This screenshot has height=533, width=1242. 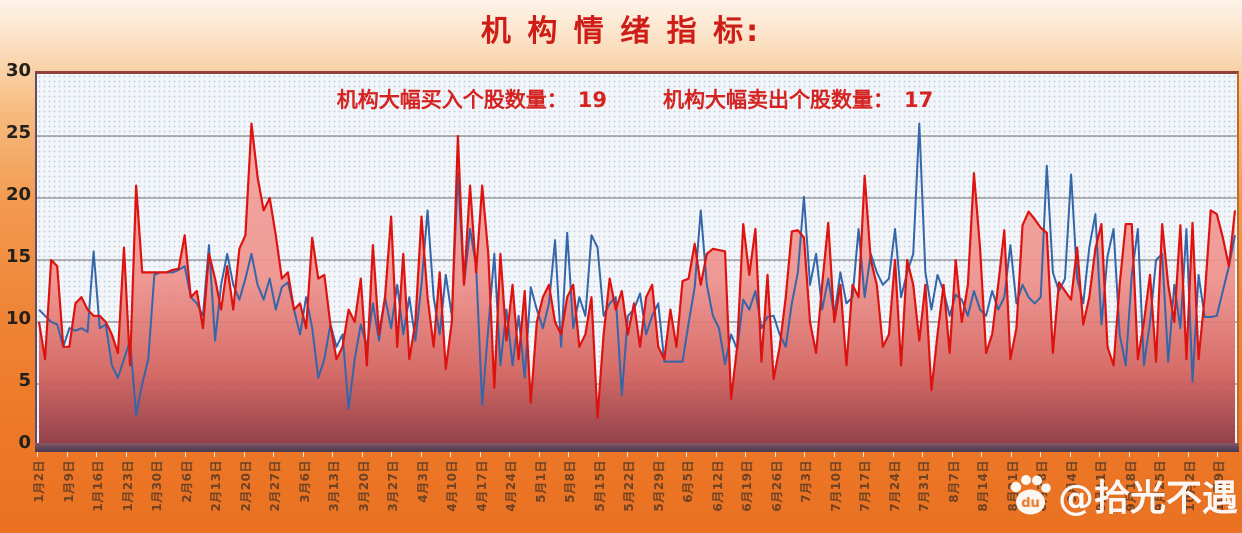 What do you see at coordinates (481, 486) in the screenshot?
I see `x-tick-label-16: 4月17日` at bounding box center [481, 486].